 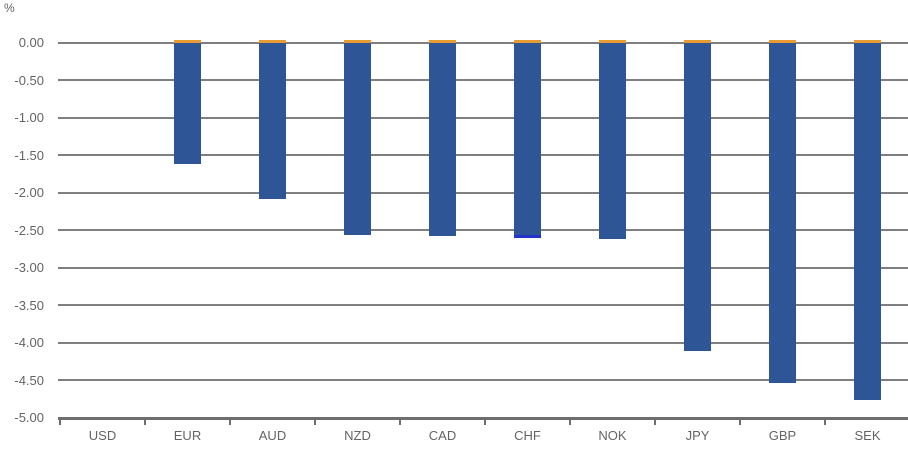 I want to click on bar-body-gbp, so click(x=782, y=212).